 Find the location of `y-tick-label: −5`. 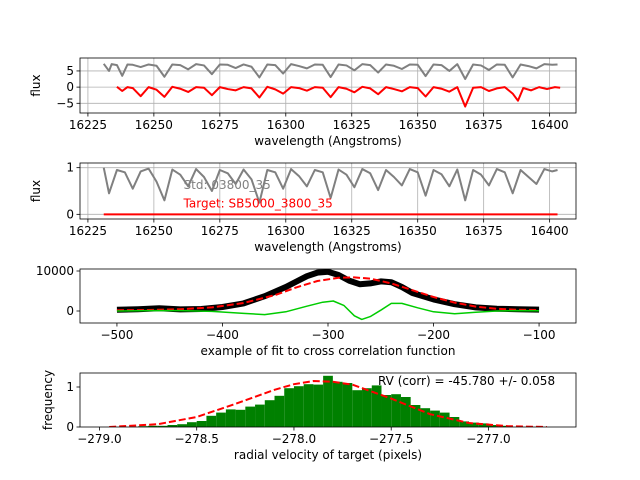

y-tick-label: −5 is located at coordinates (65, 103).